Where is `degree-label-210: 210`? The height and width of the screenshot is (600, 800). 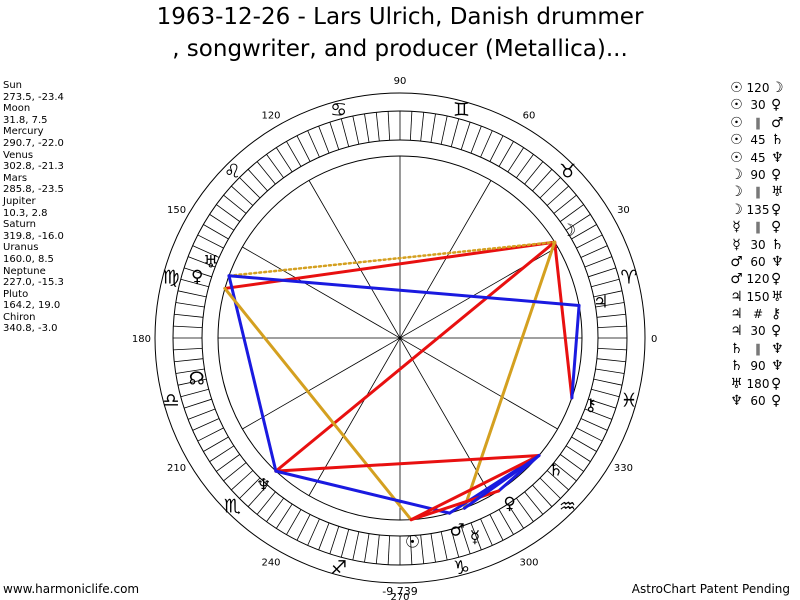 degree-label-210: 210 is located at coordinates (176, 468).